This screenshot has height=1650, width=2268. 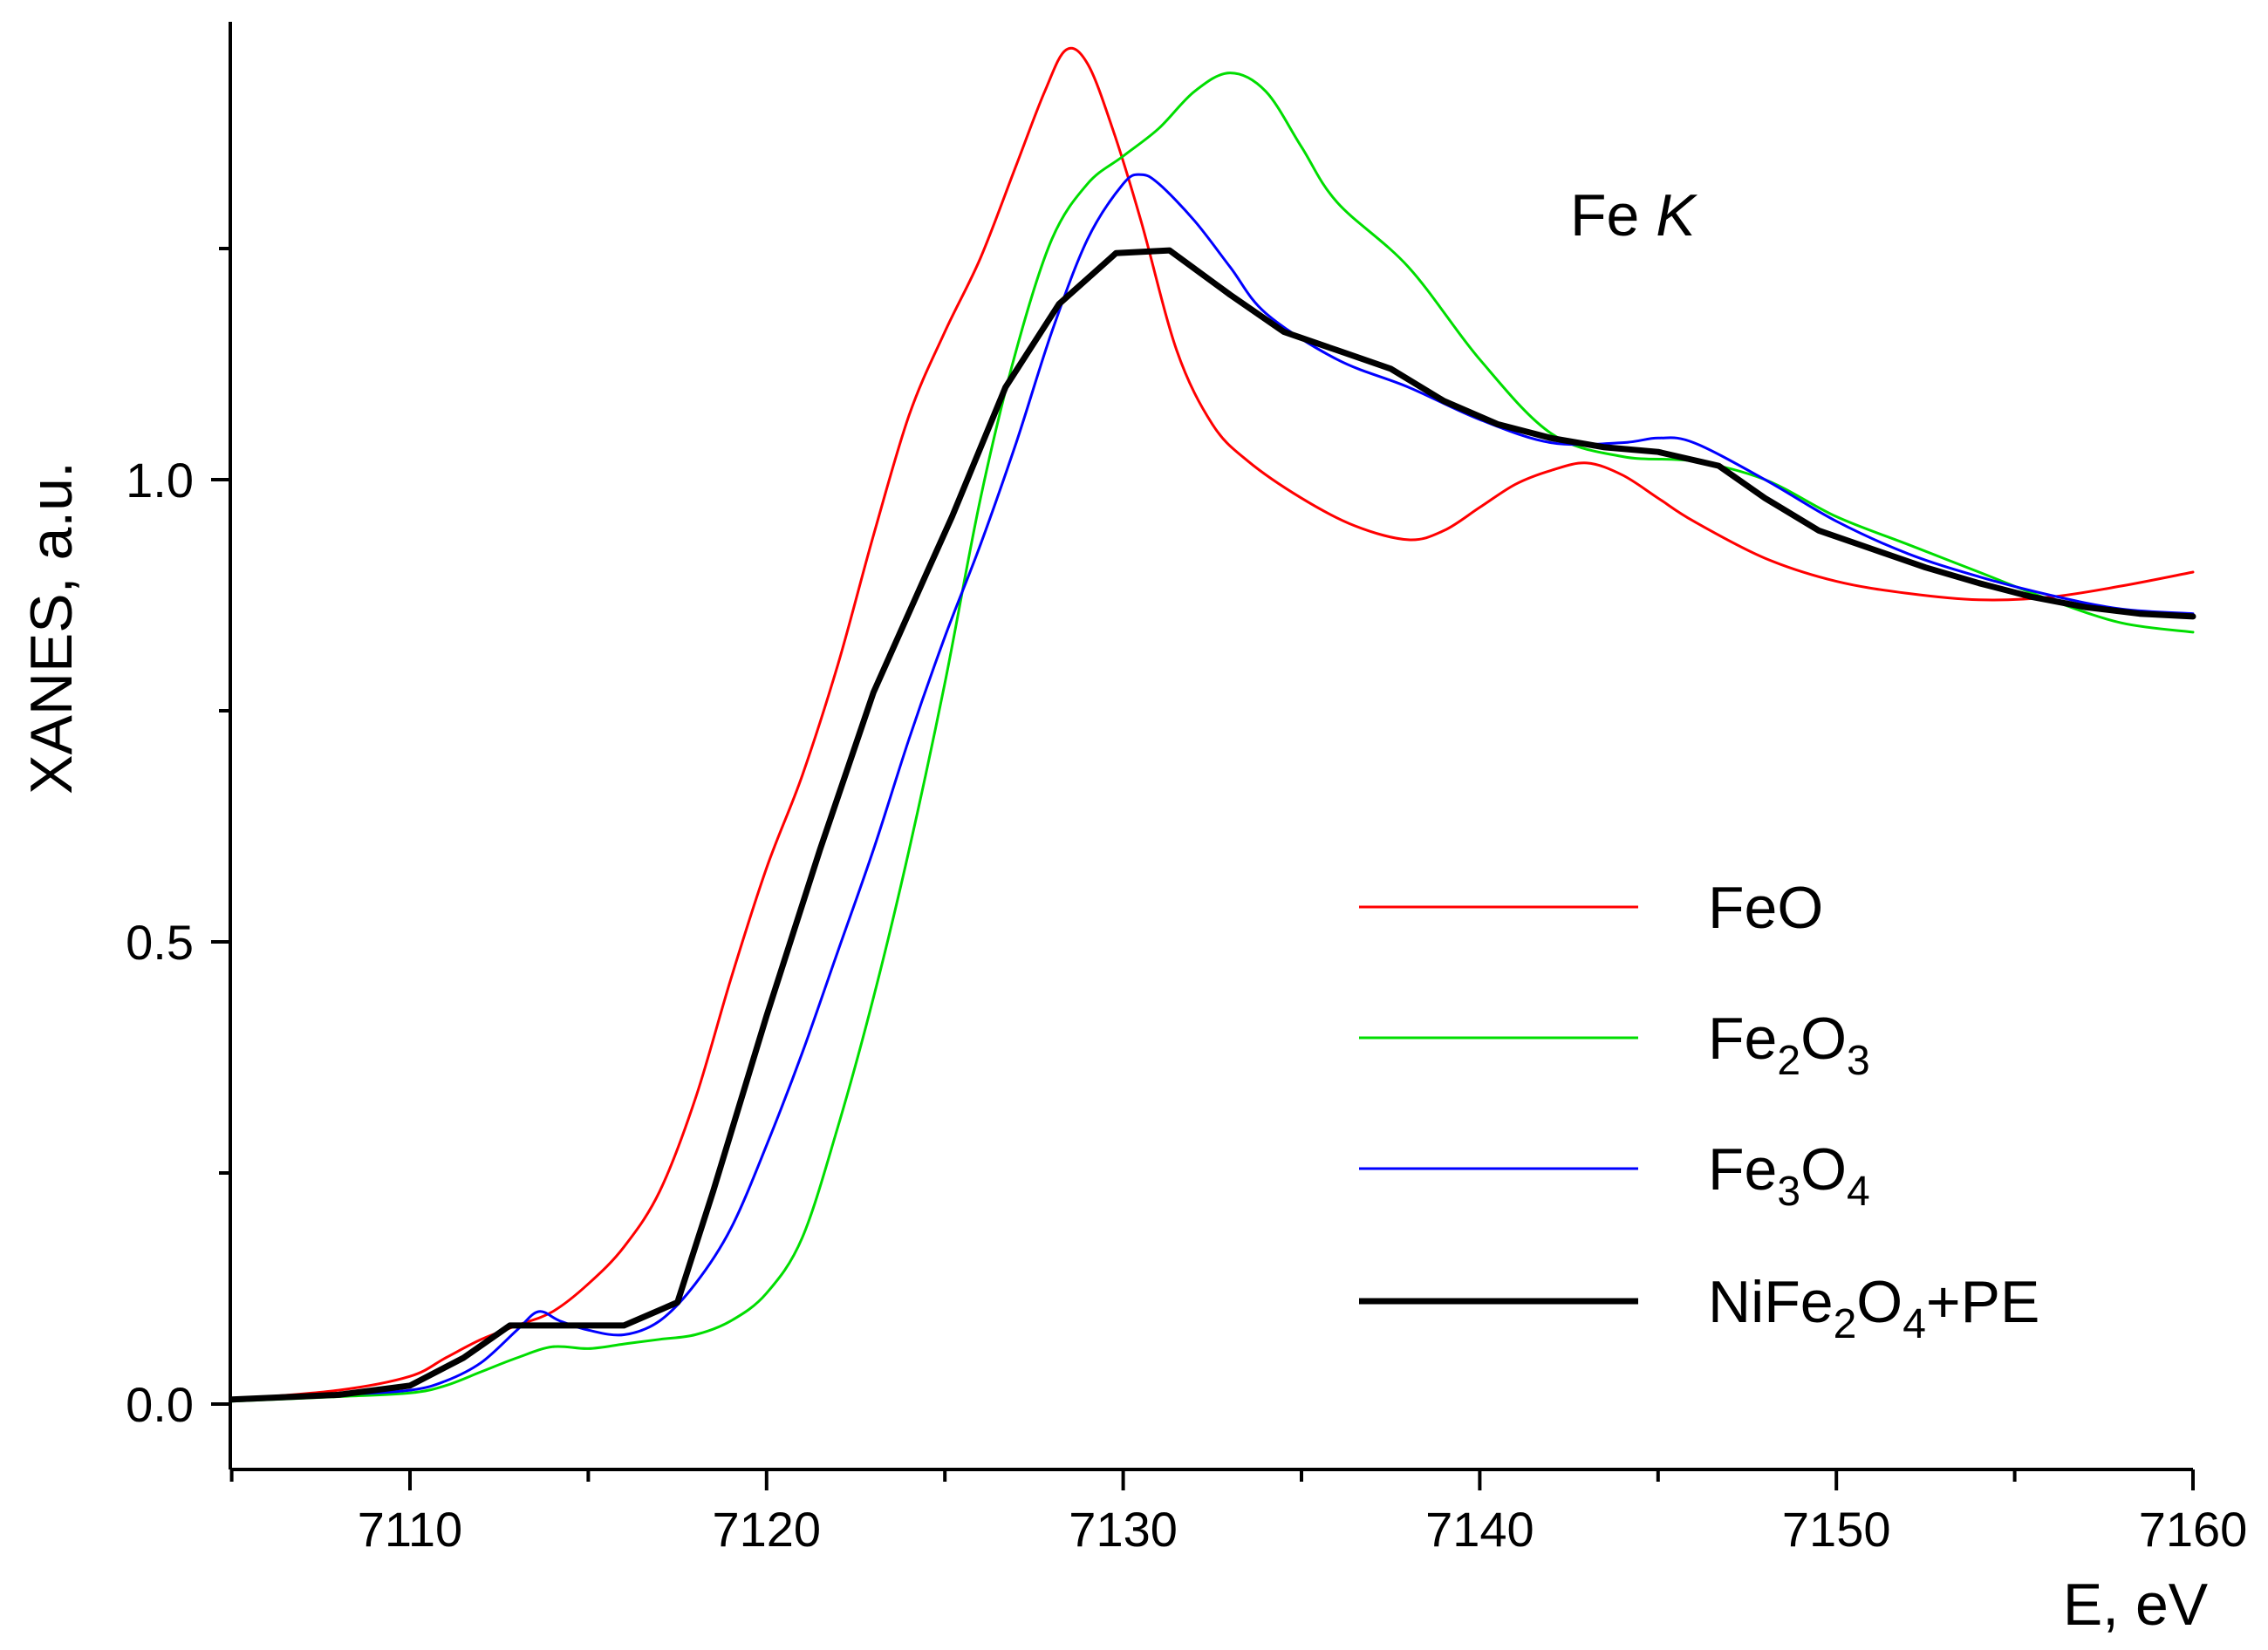 What do you see at coordinates (768, 1530) in the screenshot?
I see `x-tick-label: 7120` at bounding box center [768, 1530].